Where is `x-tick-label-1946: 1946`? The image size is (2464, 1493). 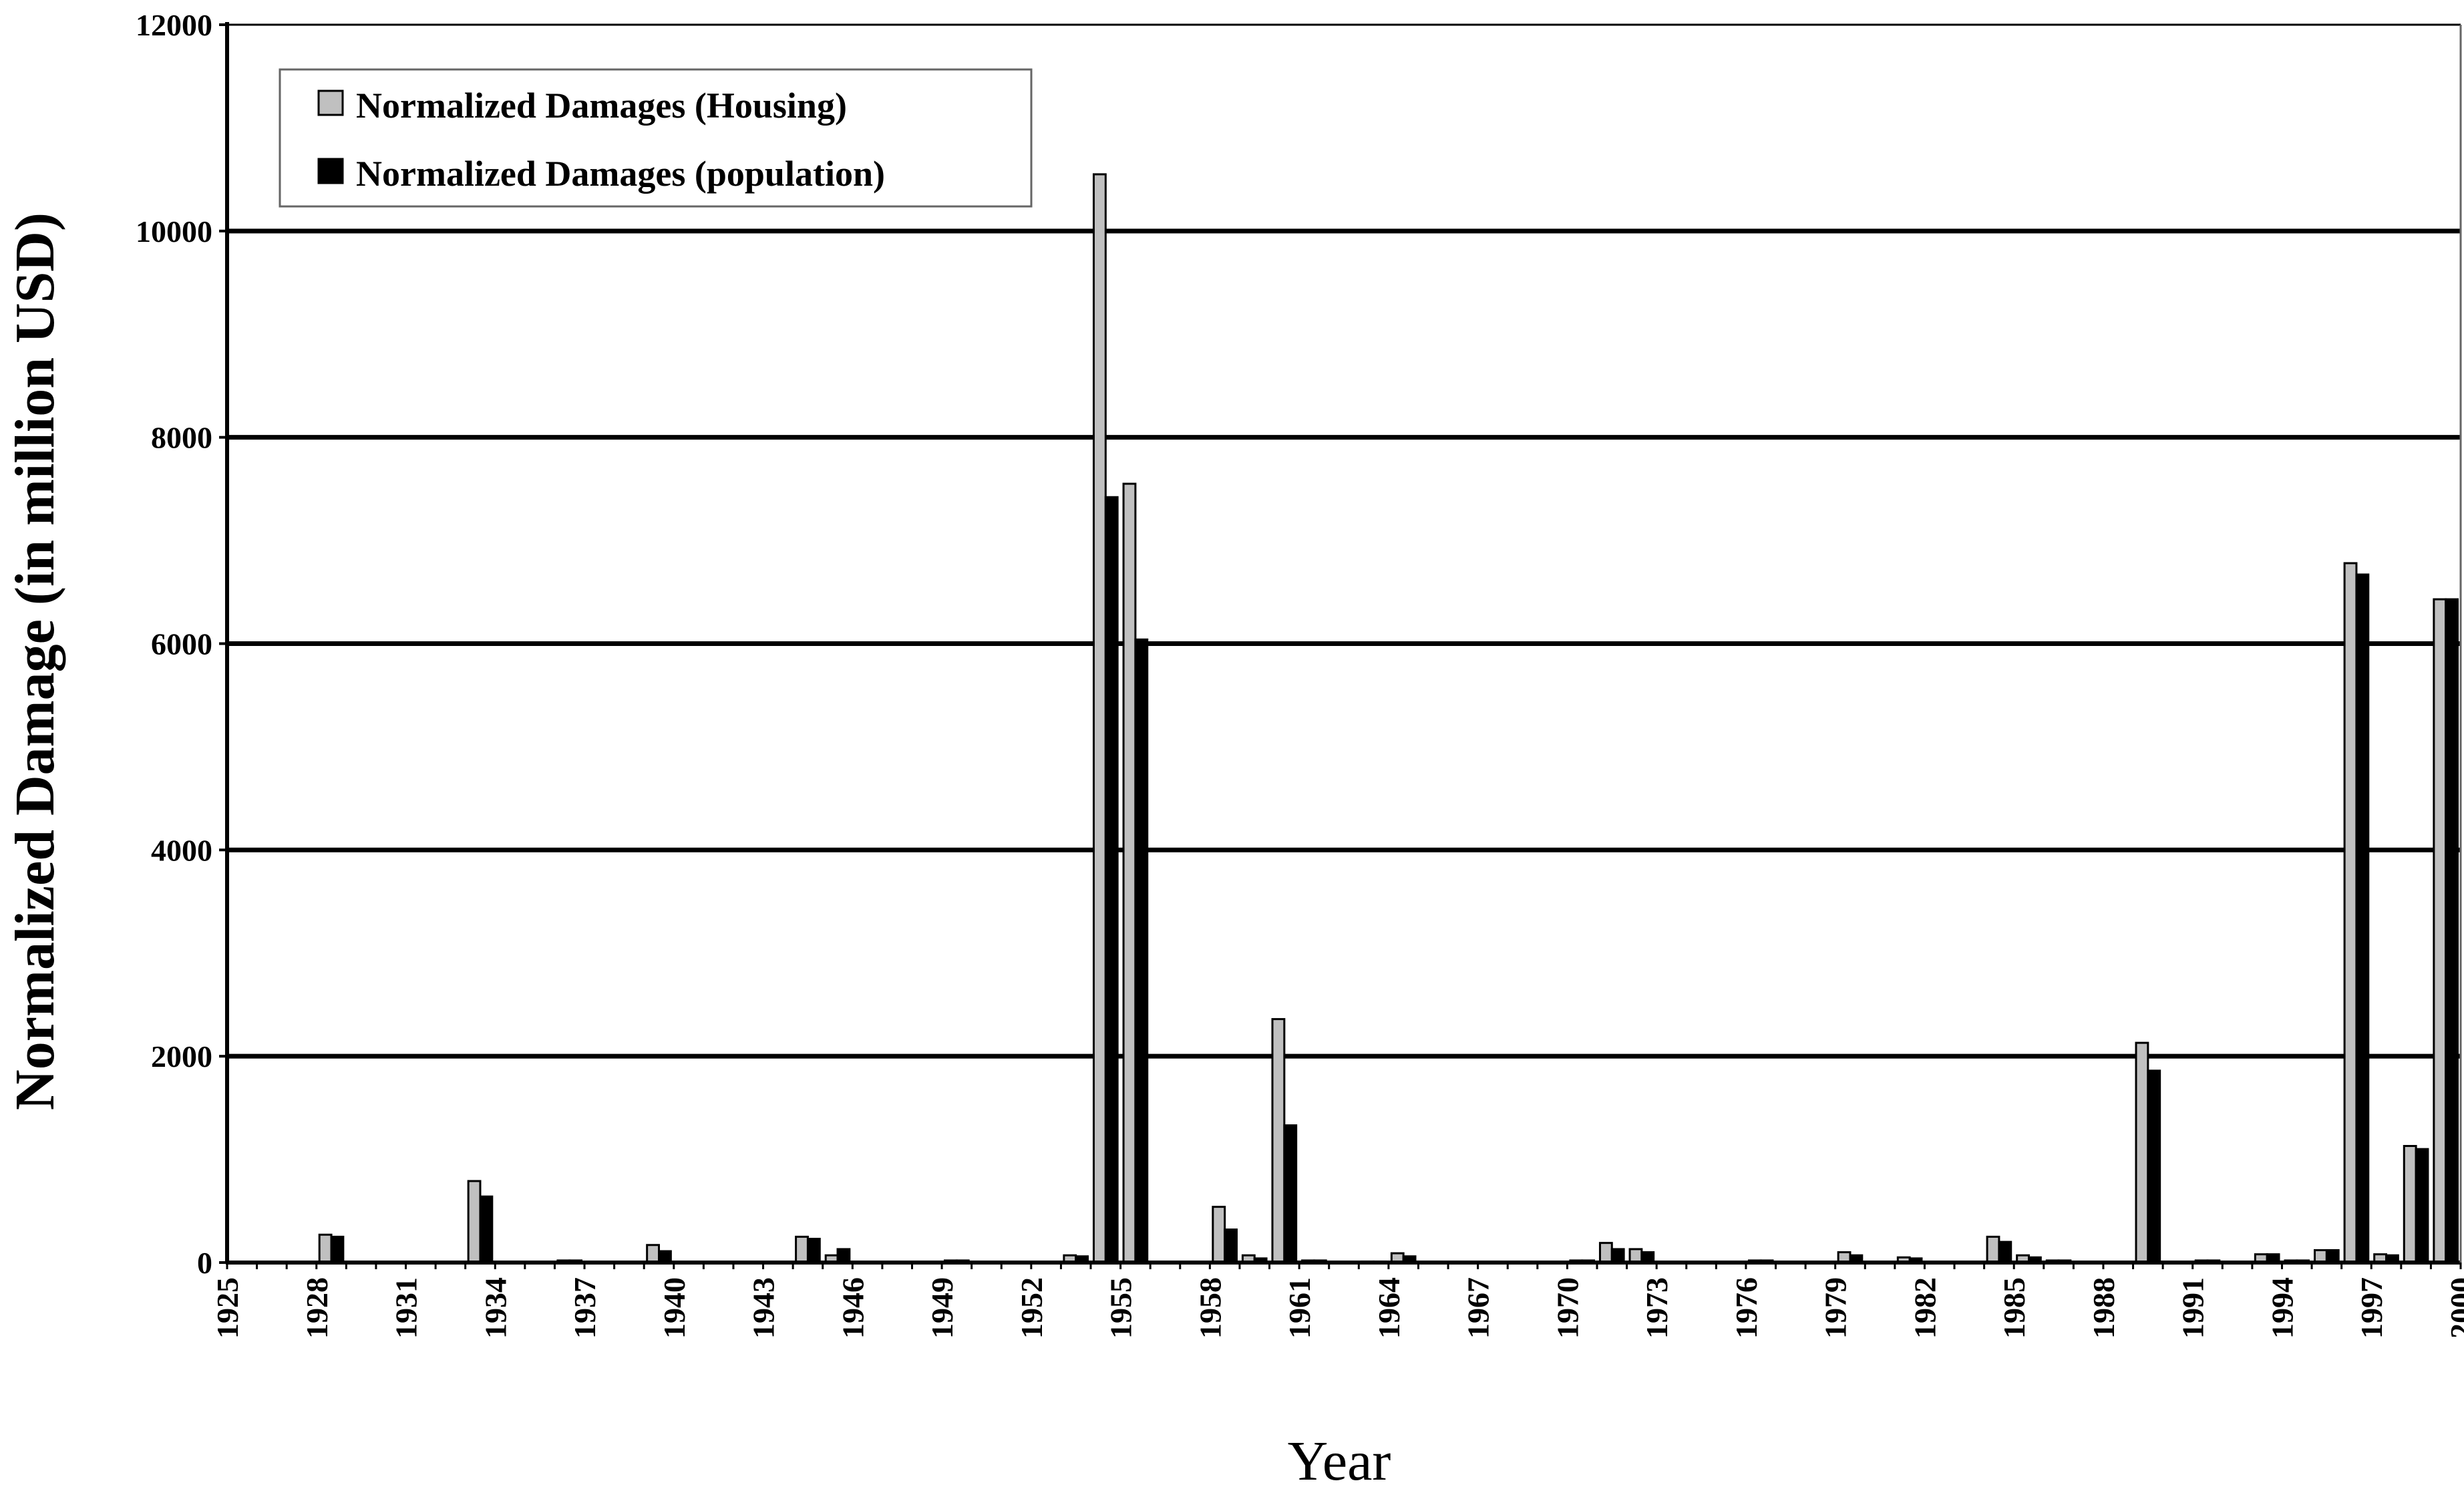
x-tick-label-1946: 1946 is located at coordinates (853, 1308).